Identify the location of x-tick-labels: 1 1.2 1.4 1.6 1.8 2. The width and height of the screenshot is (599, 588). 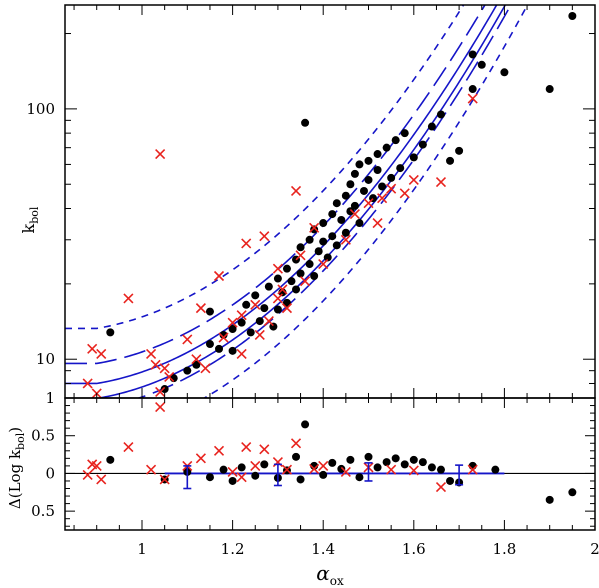
(368, 549).